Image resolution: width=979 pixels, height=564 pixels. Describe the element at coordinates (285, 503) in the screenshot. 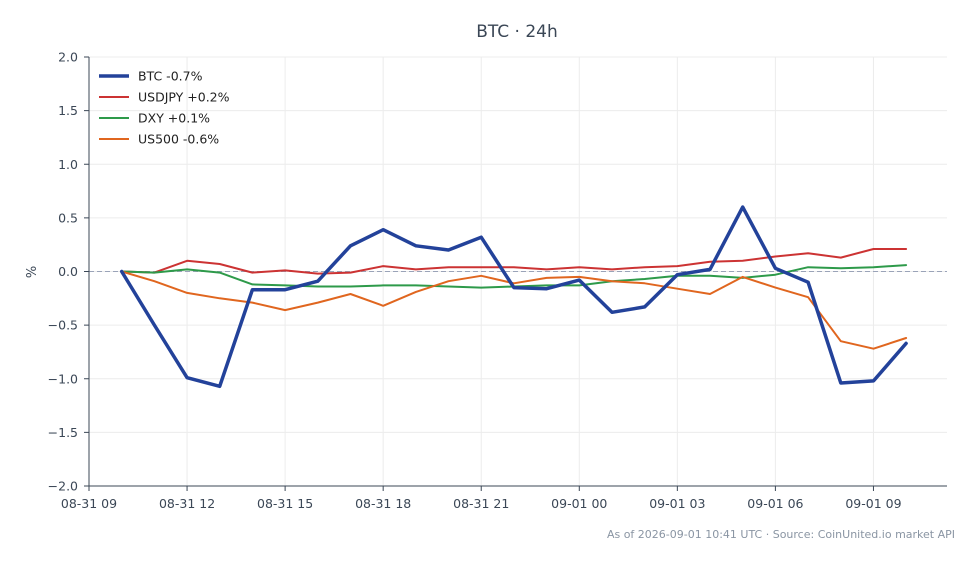

I see `x-tick-label: 08-31 15` at that location.